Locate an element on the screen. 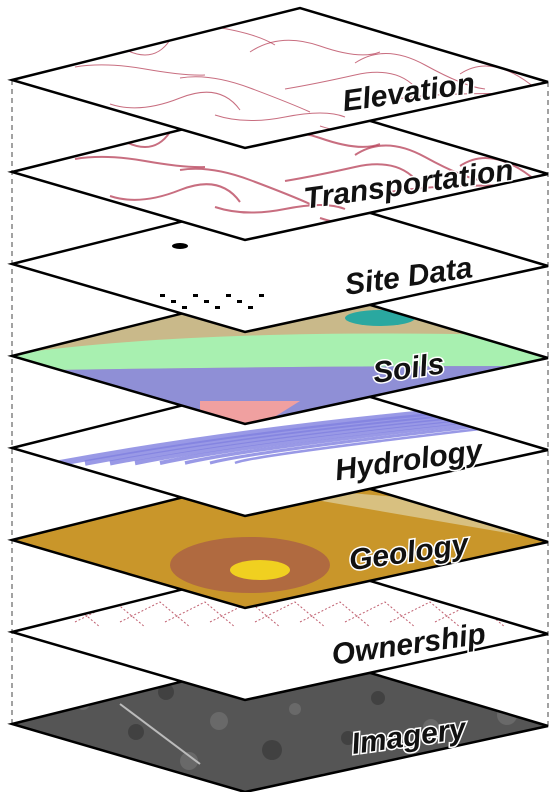 The height and width of the screenshot is (792, 551). geology-zone is located at coordinates (260, 570).